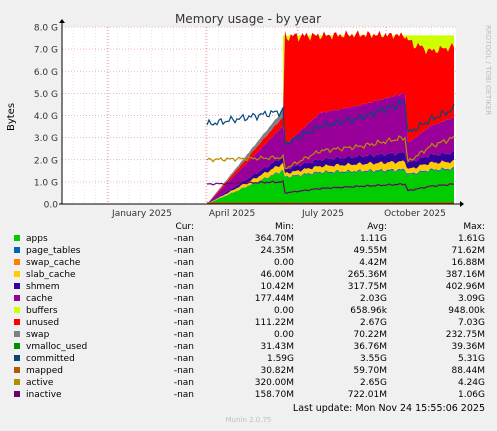 This screenshot has width=497, height=431. I want to click on line-active, so click(330, 152).